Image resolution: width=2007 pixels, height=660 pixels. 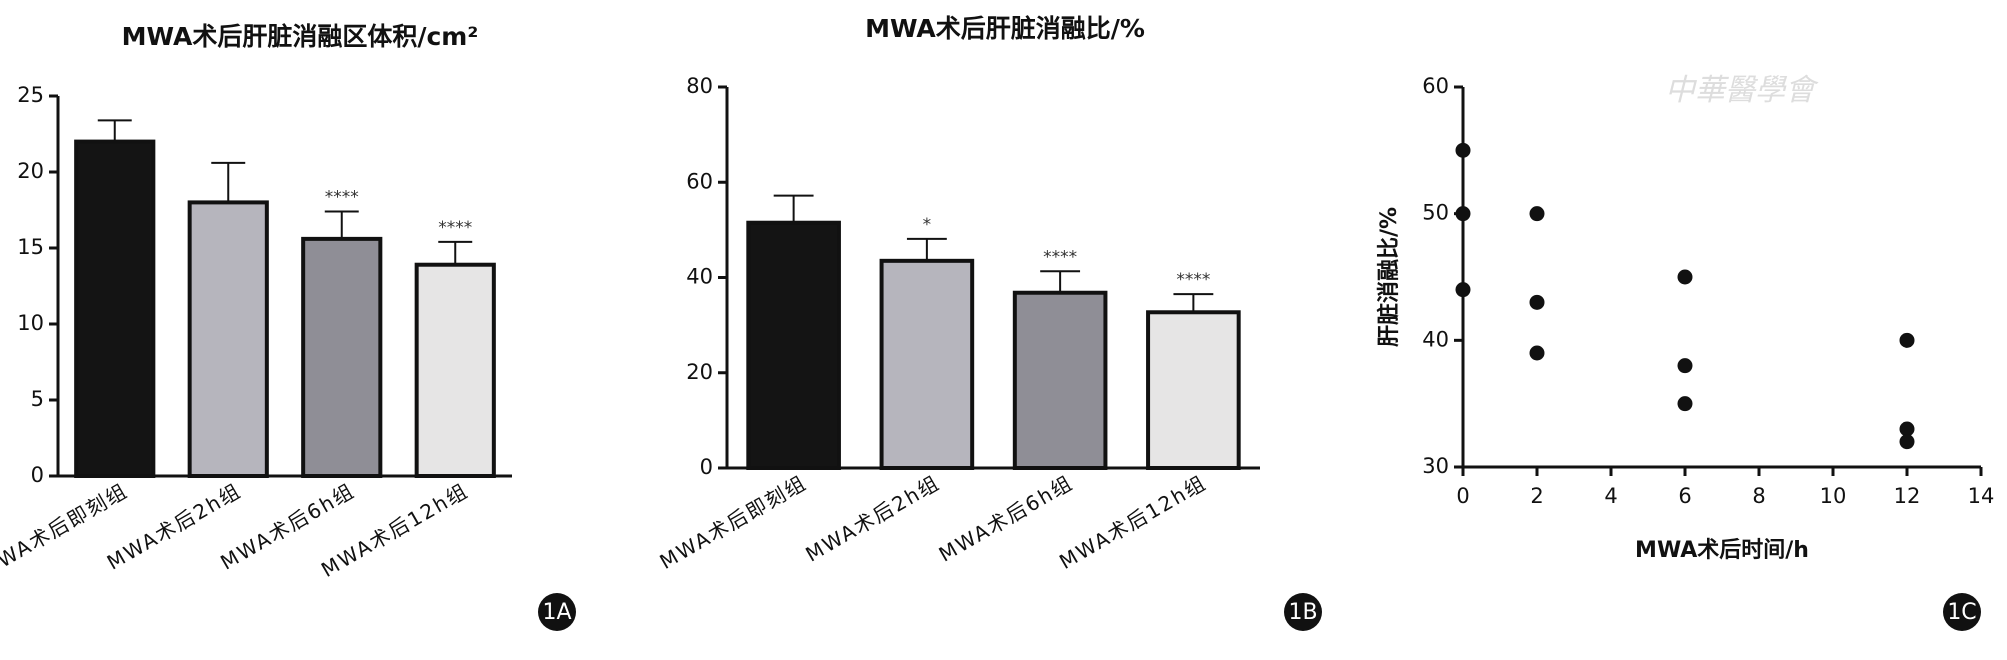 What do you see at coordinates (1833, 496) in the screenshot?
I see `x-tick-label: 10` at bounding box center [1833, 496].